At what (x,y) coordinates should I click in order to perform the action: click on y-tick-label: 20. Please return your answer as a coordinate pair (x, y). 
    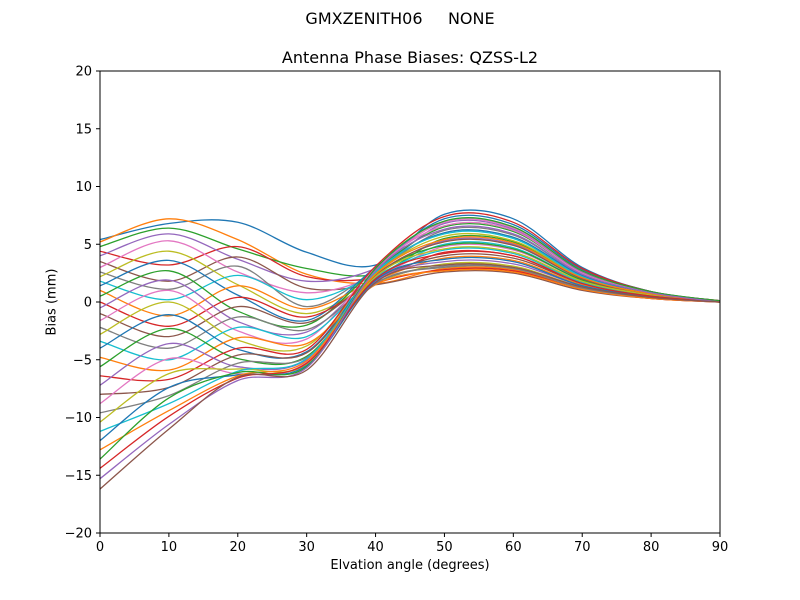
    Looking at the image, I should click on (83, 72).